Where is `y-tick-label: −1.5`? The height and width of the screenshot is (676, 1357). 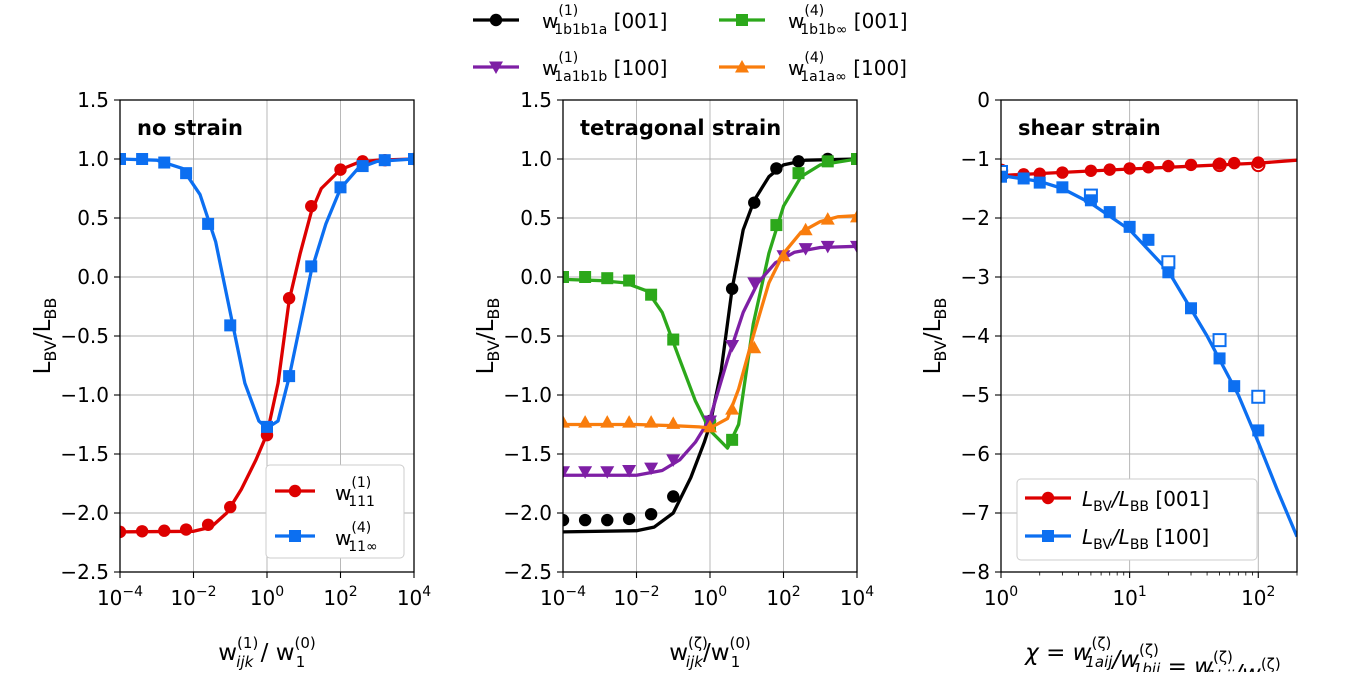 y-tick-label: −1.5 is located at coordinates (84, 454).